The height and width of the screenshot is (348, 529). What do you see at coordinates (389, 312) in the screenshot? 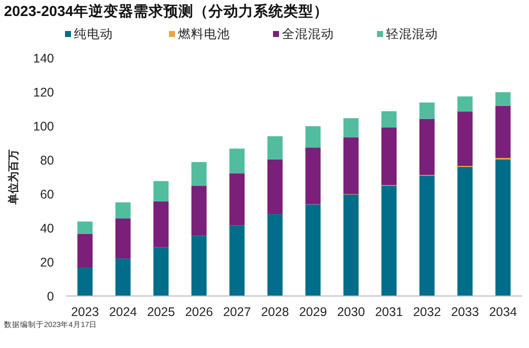
I see `x-tick-label: 2031` at bounding box center [389, 312].